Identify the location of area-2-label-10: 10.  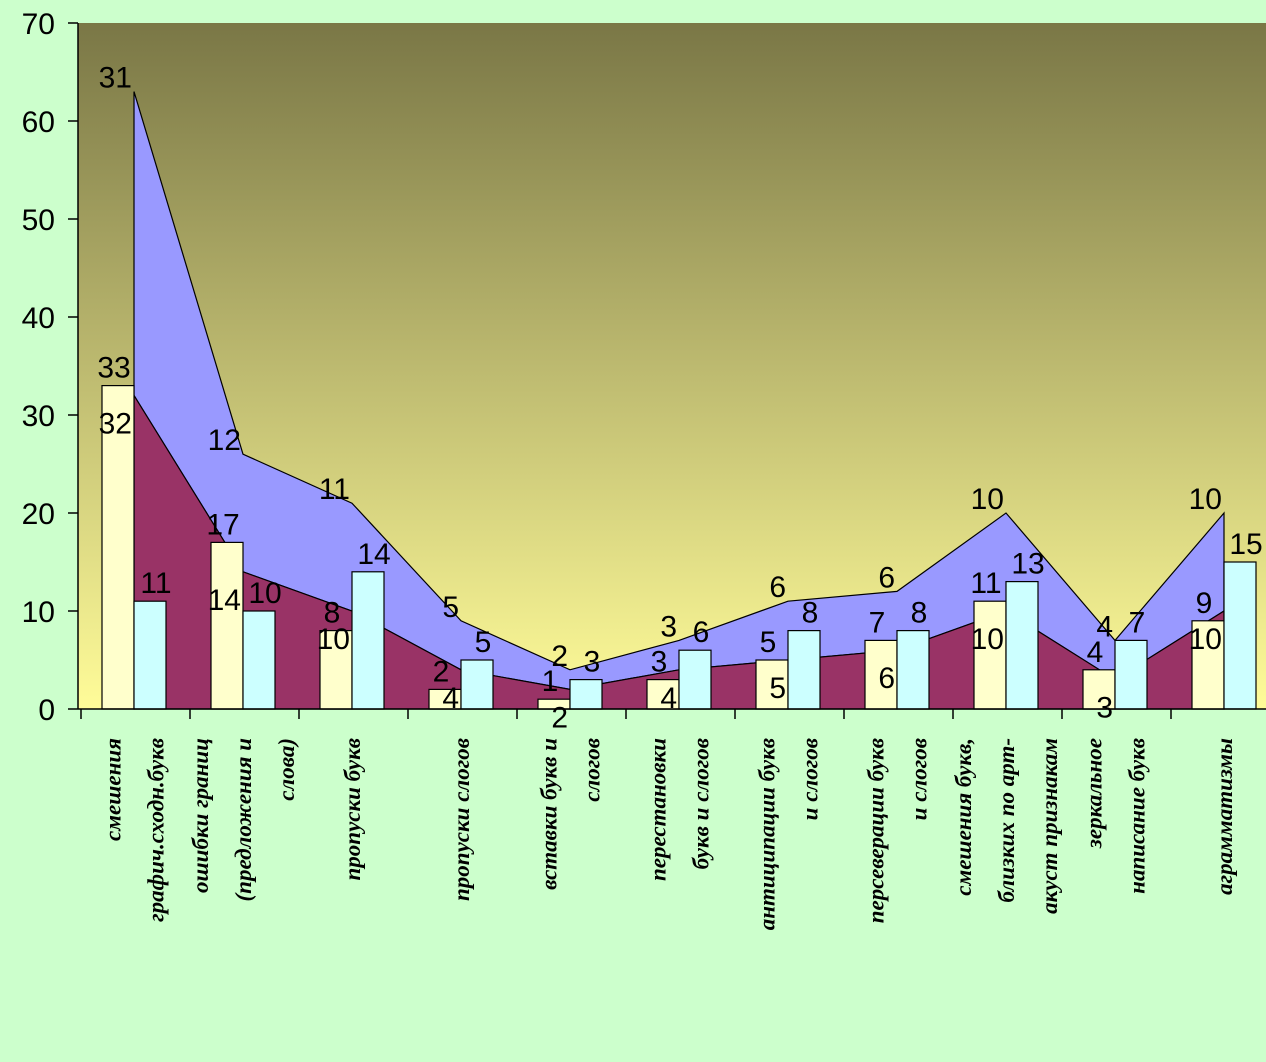
(1205, 499).